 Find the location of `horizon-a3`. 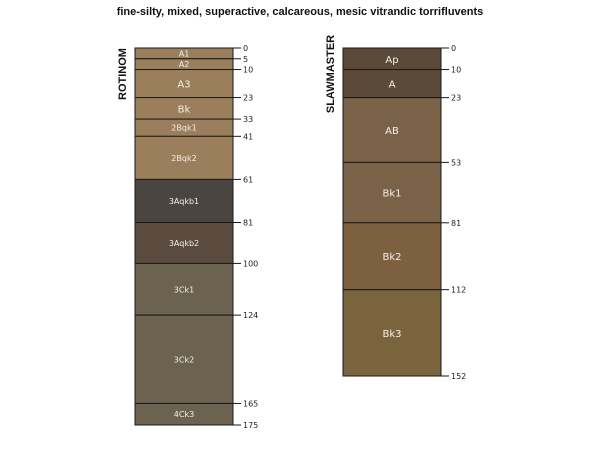

horizon-a3 is located at coordinates (184, 84).